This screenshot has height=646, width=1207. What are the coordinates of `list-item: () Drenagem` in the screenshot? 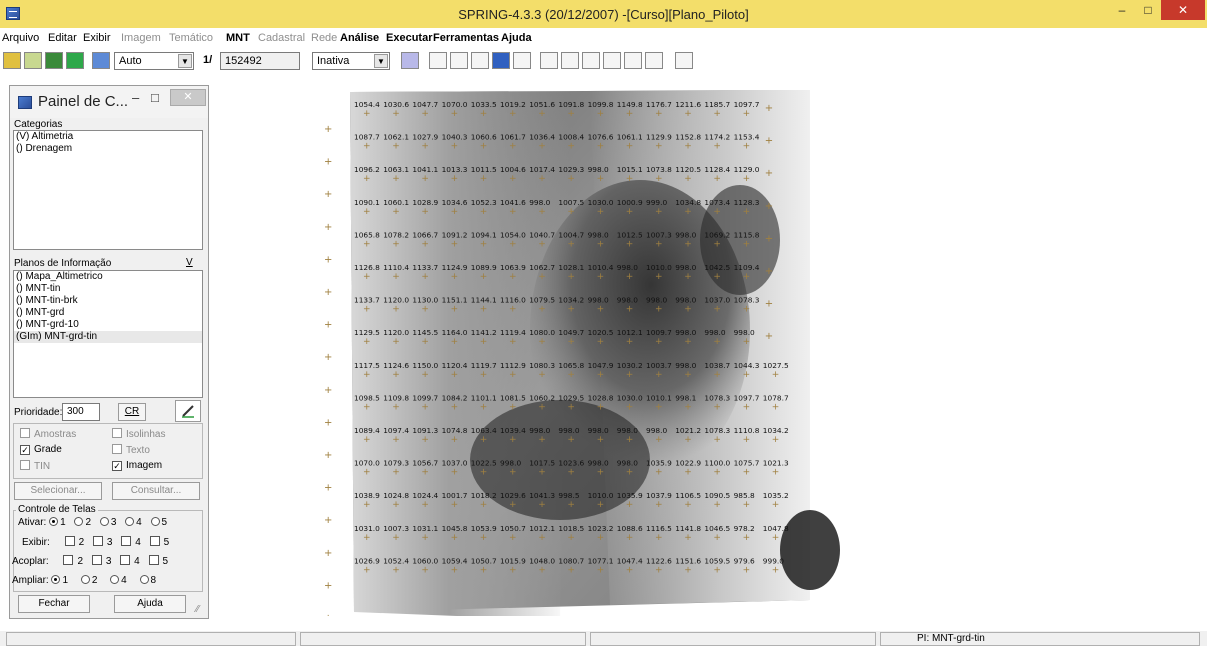 It's located at (44, 148).